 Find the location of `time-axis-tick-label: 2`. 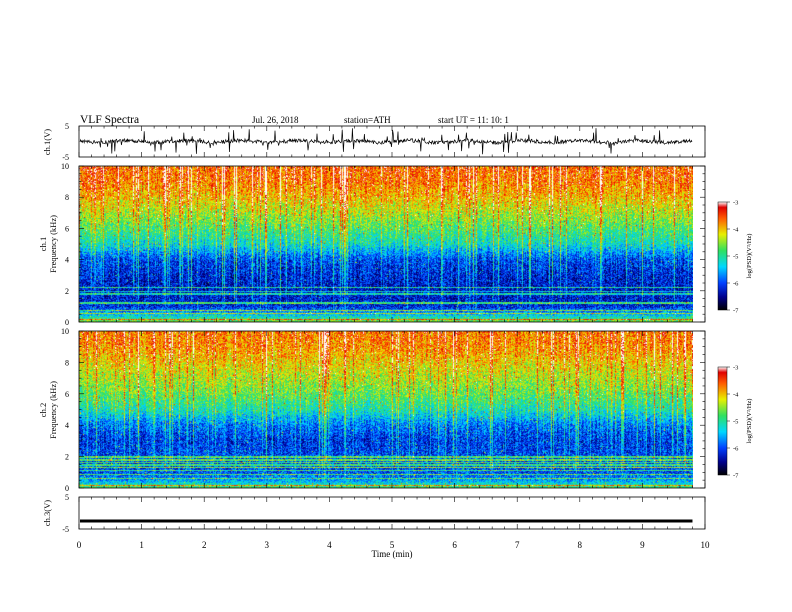

time-axis-tick-label: 2 is located at coordinates (204, 545).